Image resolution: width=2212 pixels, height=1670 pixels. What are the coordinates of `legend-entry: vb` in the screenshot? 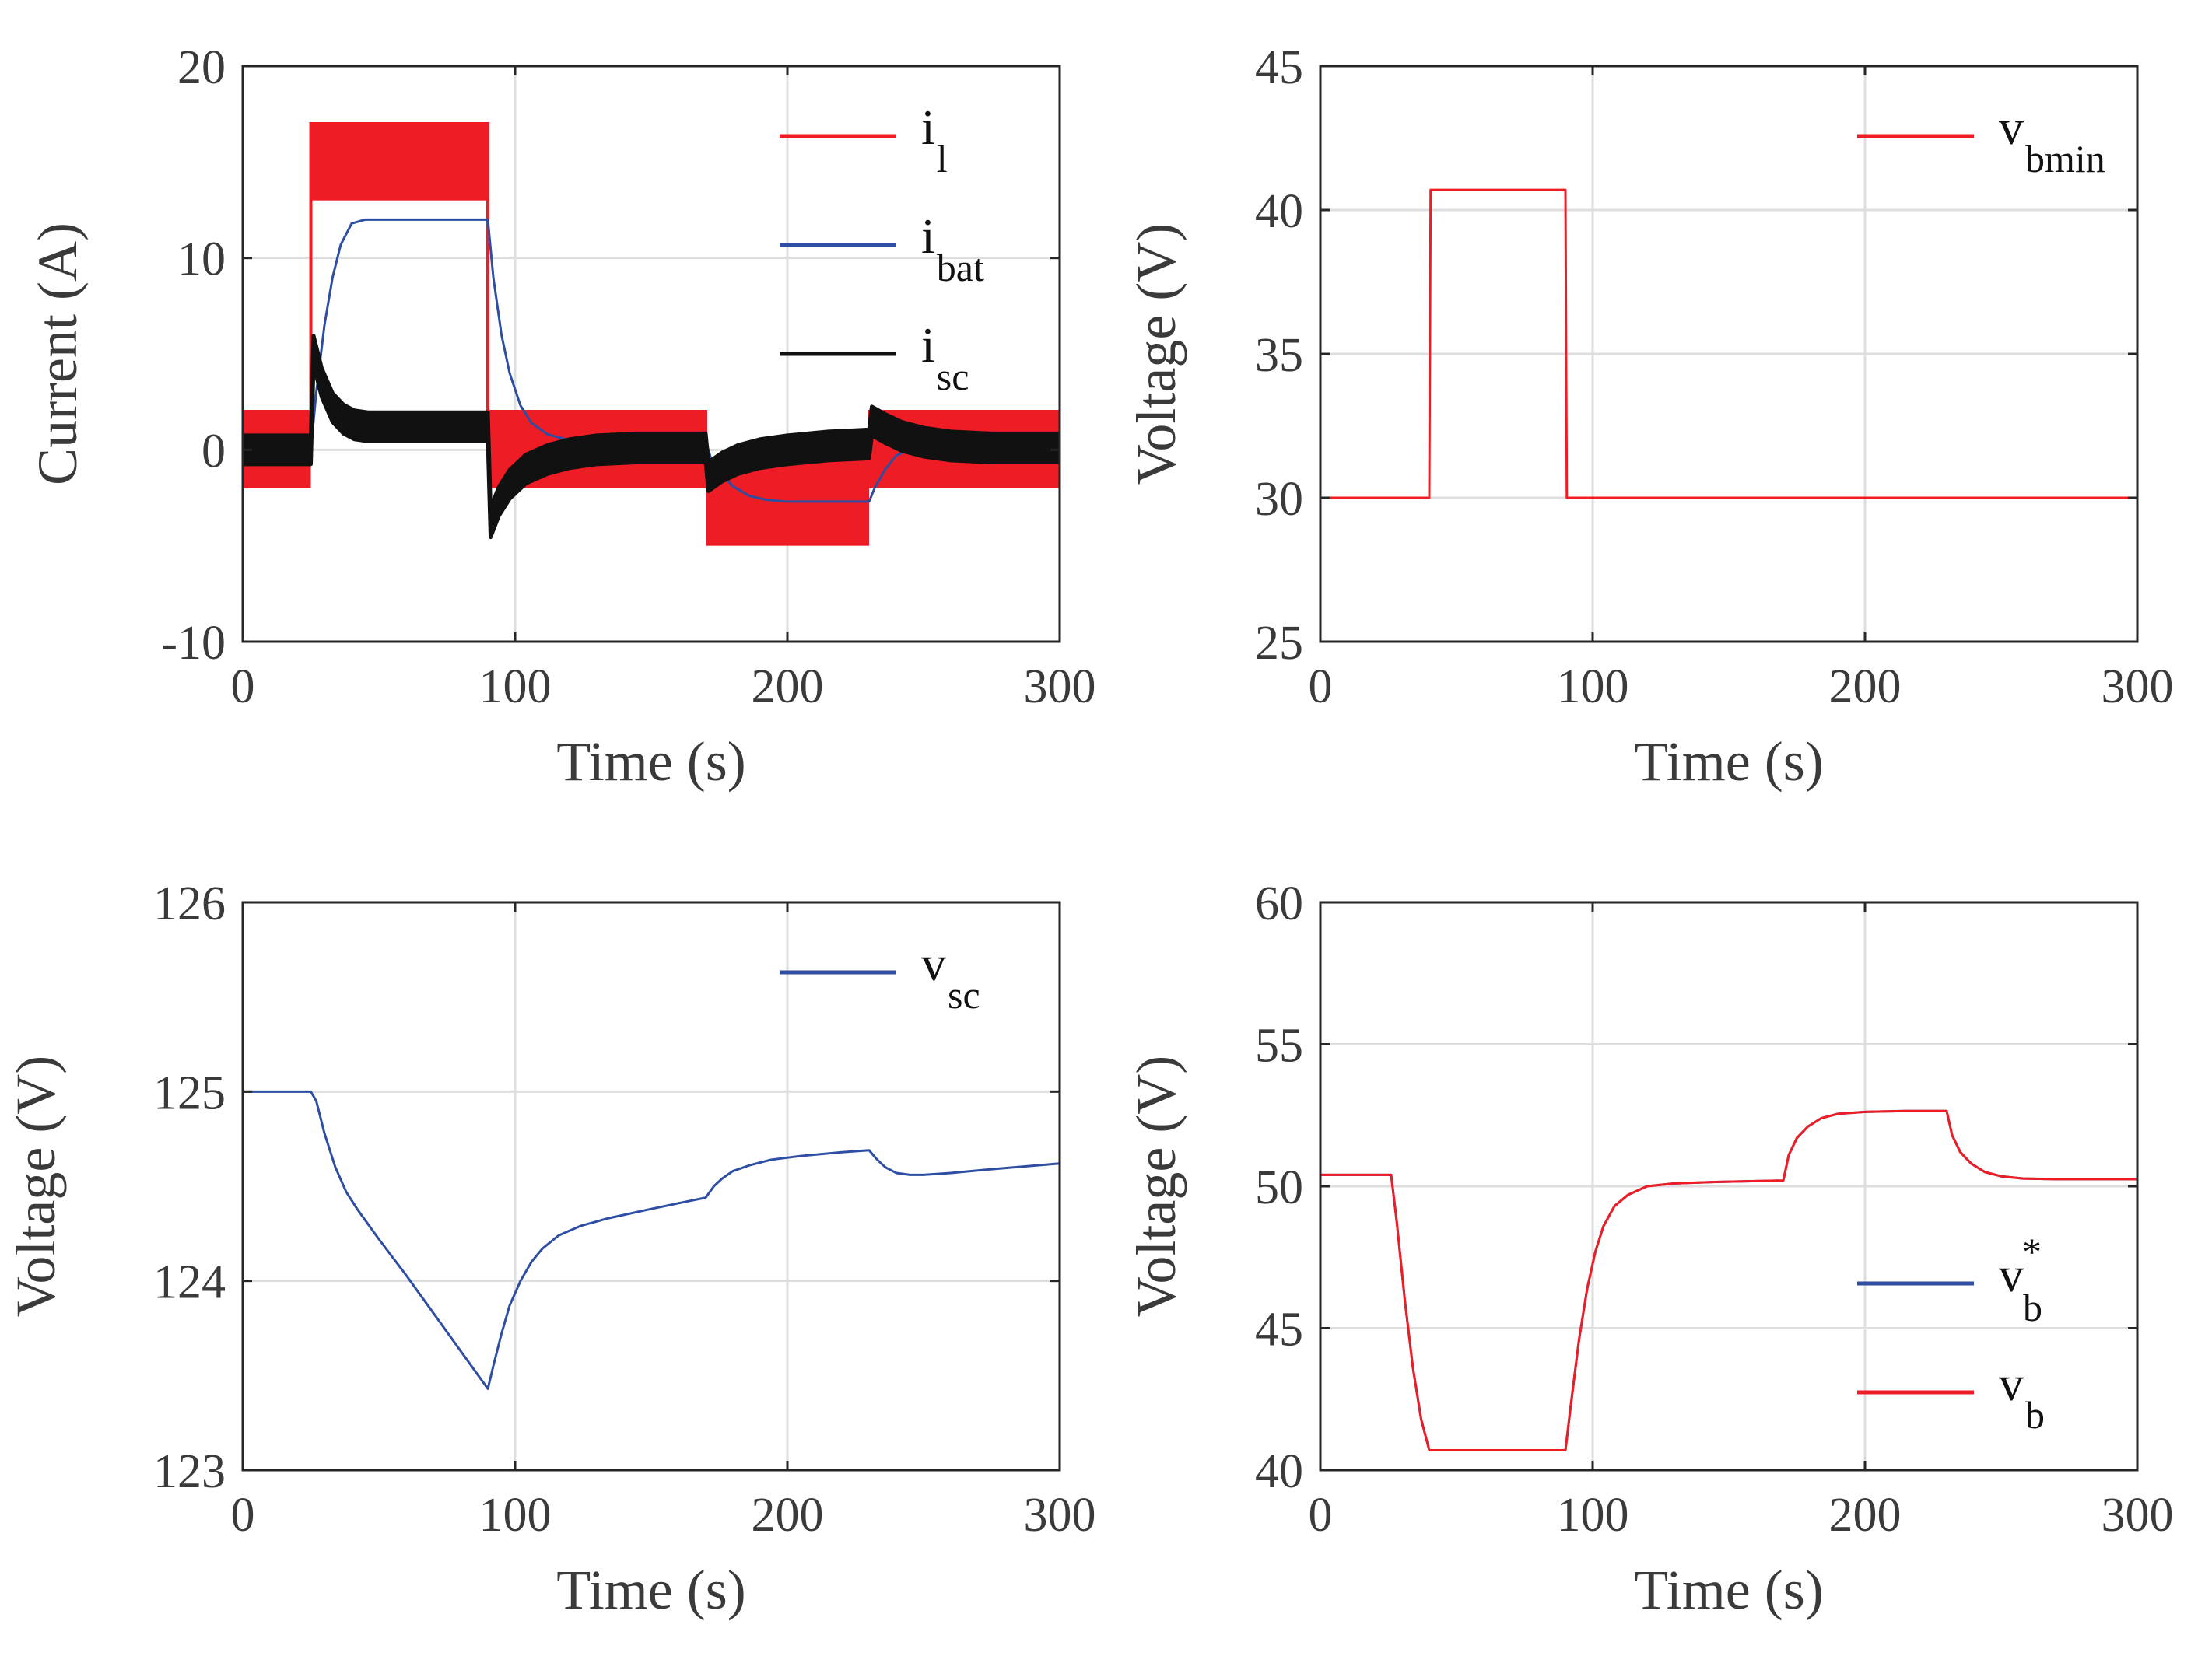 It's located at (2022, 1397).